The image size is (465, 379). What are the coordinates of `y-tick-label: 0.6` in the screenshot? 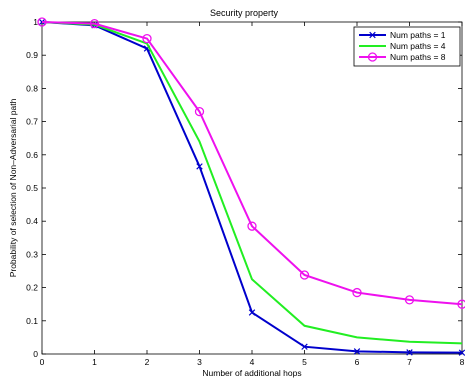 It's located at (32, 155).